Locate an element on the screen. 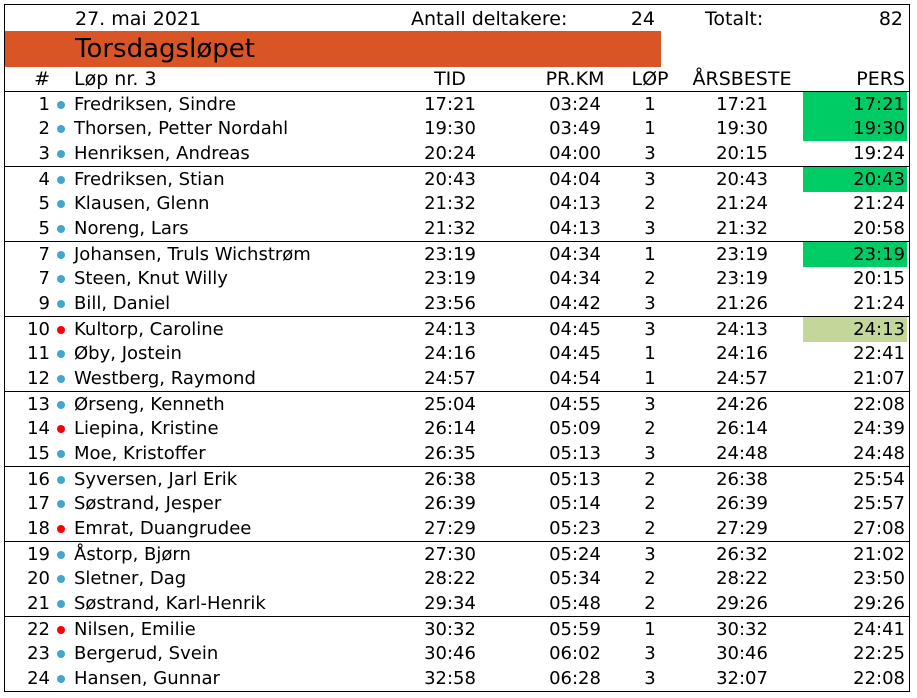 The width and height of the screenshot is (917, 698). personal-best: 17:21 is located at coordinates (855, 104).